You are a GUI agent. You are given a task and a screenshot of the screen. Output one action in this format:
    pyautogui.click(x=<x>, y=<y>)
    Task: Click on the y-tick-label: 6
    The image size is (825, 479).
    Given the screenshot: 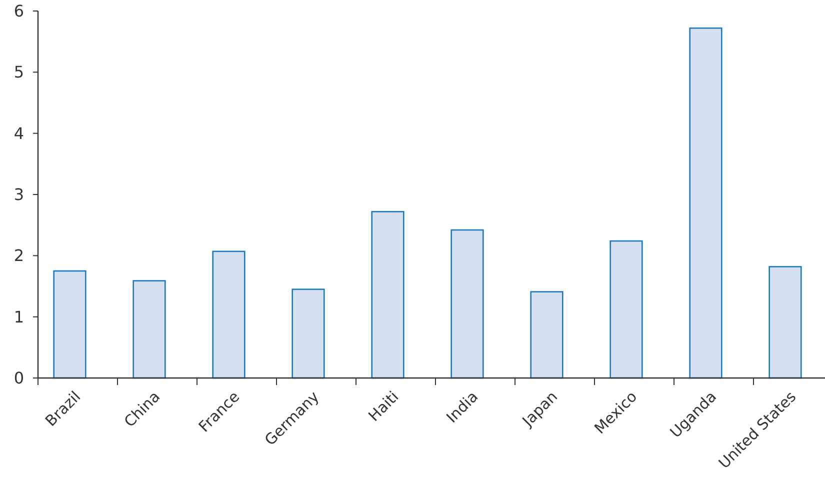 What is the action you would take?
    pyautogui.click(x=19, y=11)
    